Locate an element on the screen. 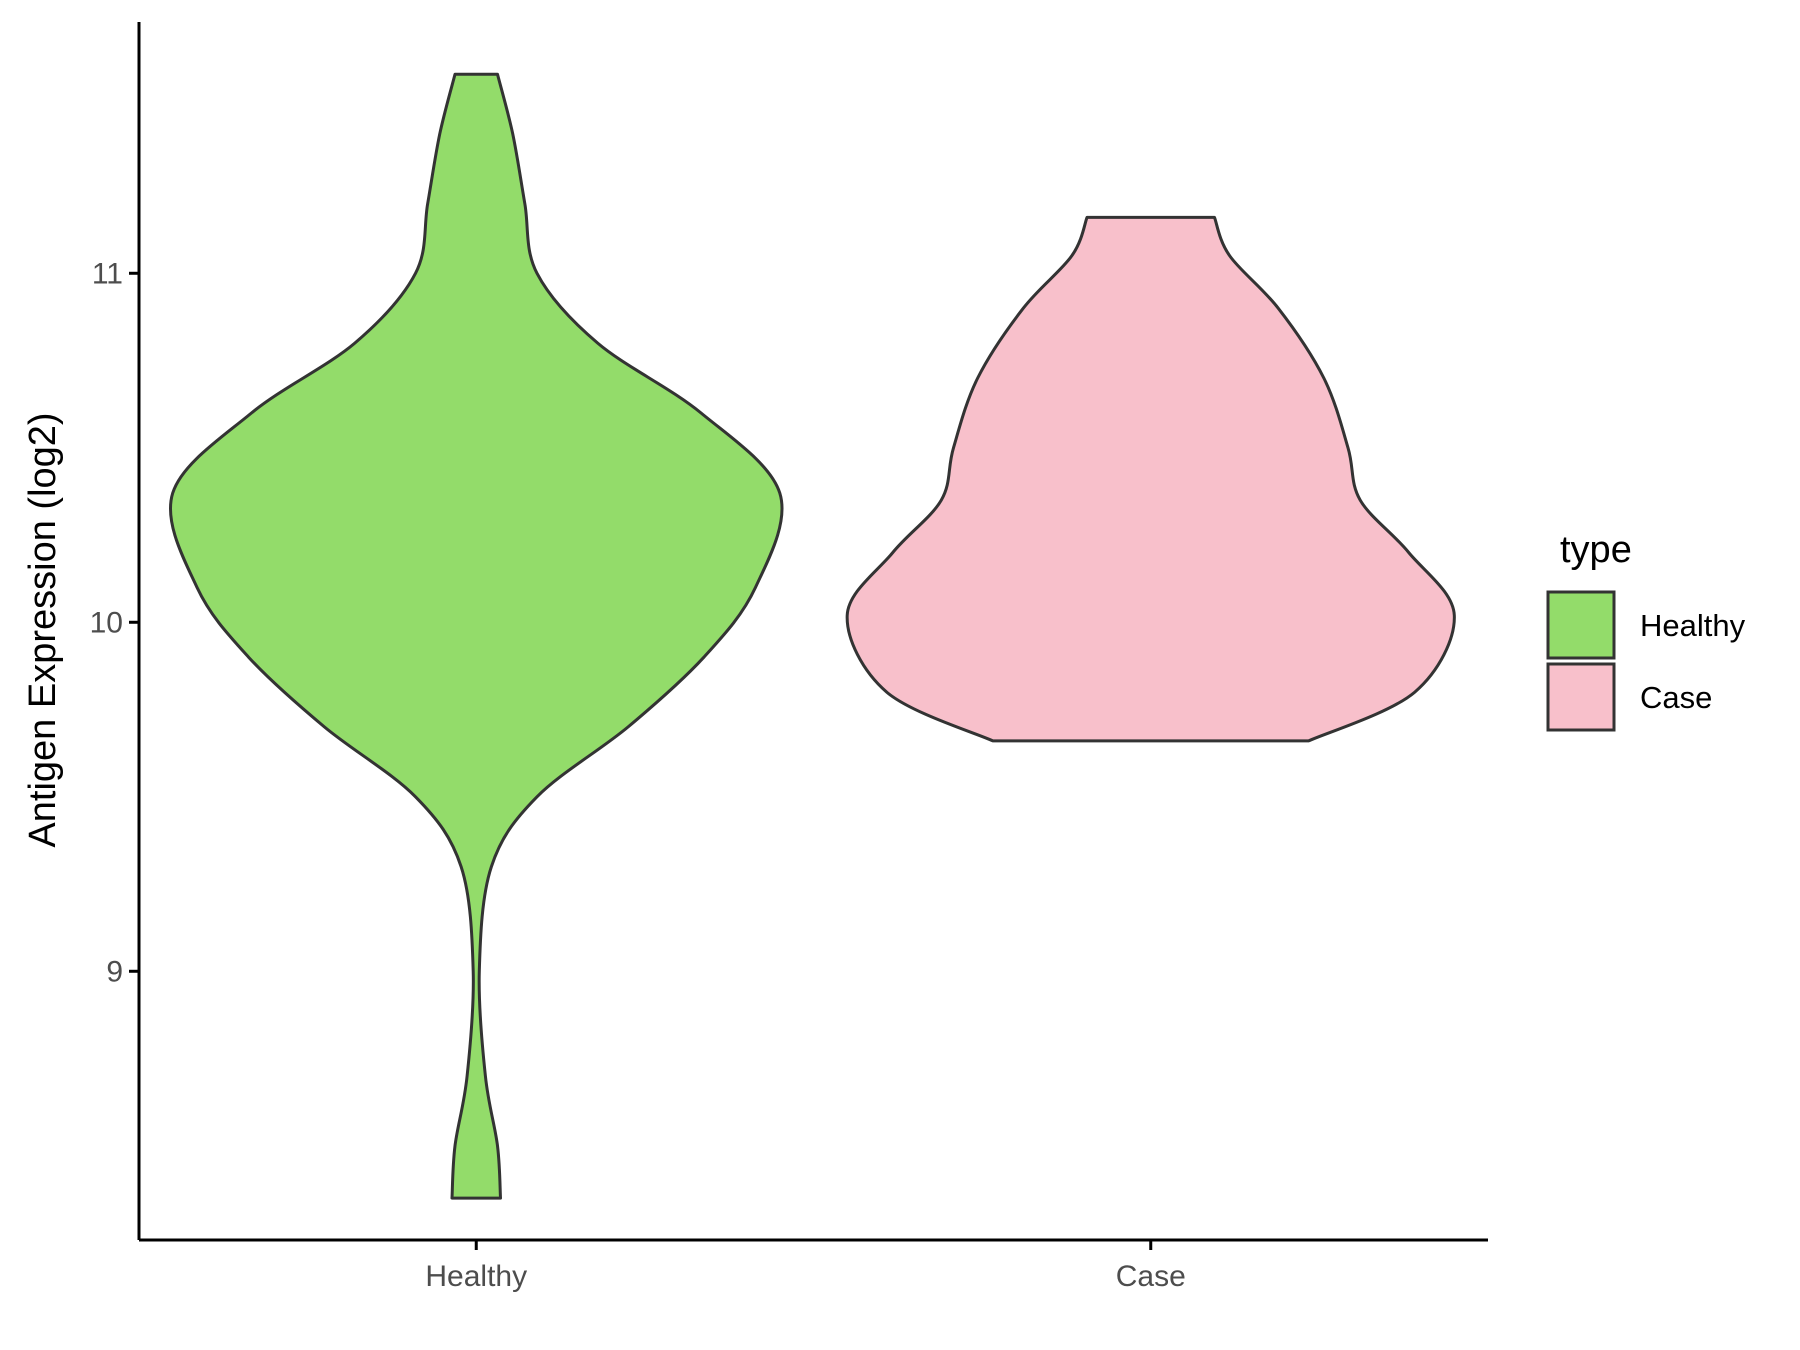  violin-case is located at coordinates (1150, 479).